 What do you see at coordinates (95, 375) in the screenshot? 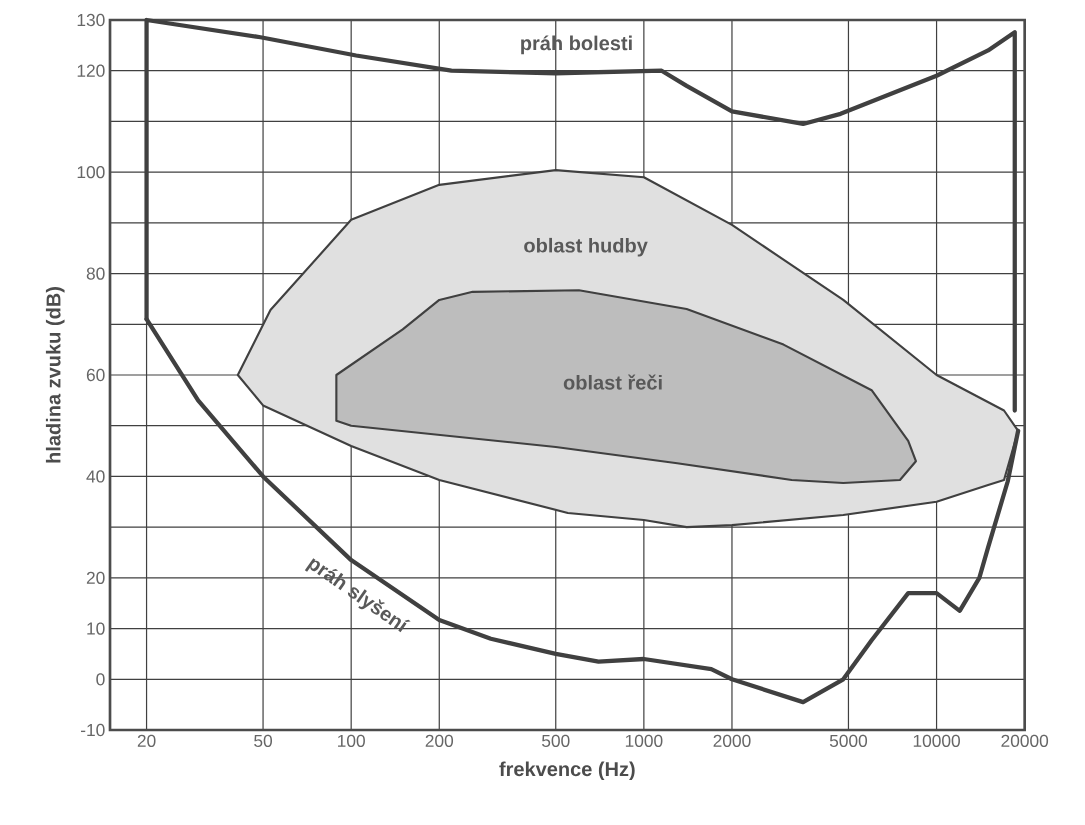
I see `y-tick-label: 60` at bounding box center [95, 375].